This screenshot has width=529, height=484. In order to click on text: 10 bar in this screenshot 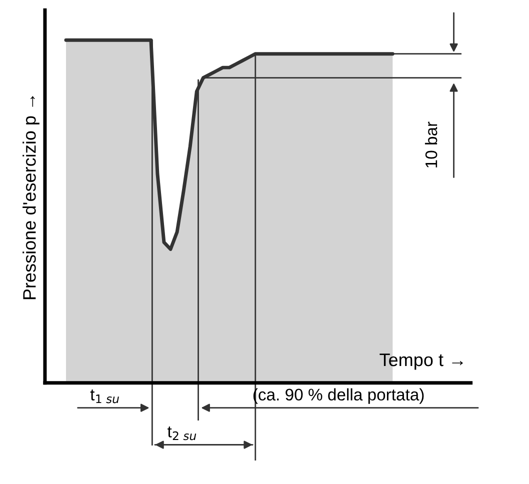, I will do `click(431, 145)`.